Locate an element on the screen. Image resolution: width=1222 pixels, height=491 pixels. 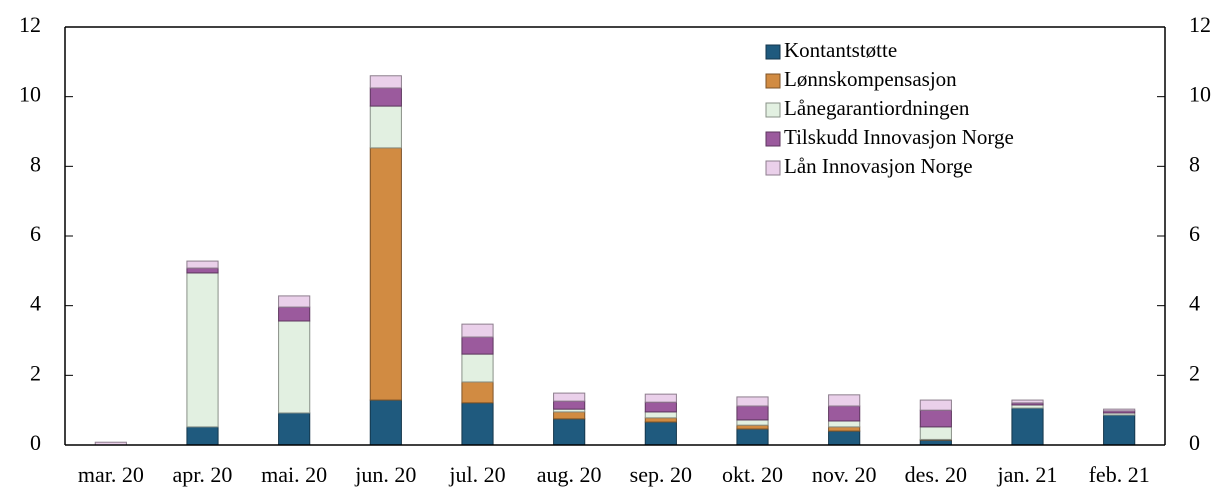
x-tick-label: okt. 20 is located at coordinates (752, 474).